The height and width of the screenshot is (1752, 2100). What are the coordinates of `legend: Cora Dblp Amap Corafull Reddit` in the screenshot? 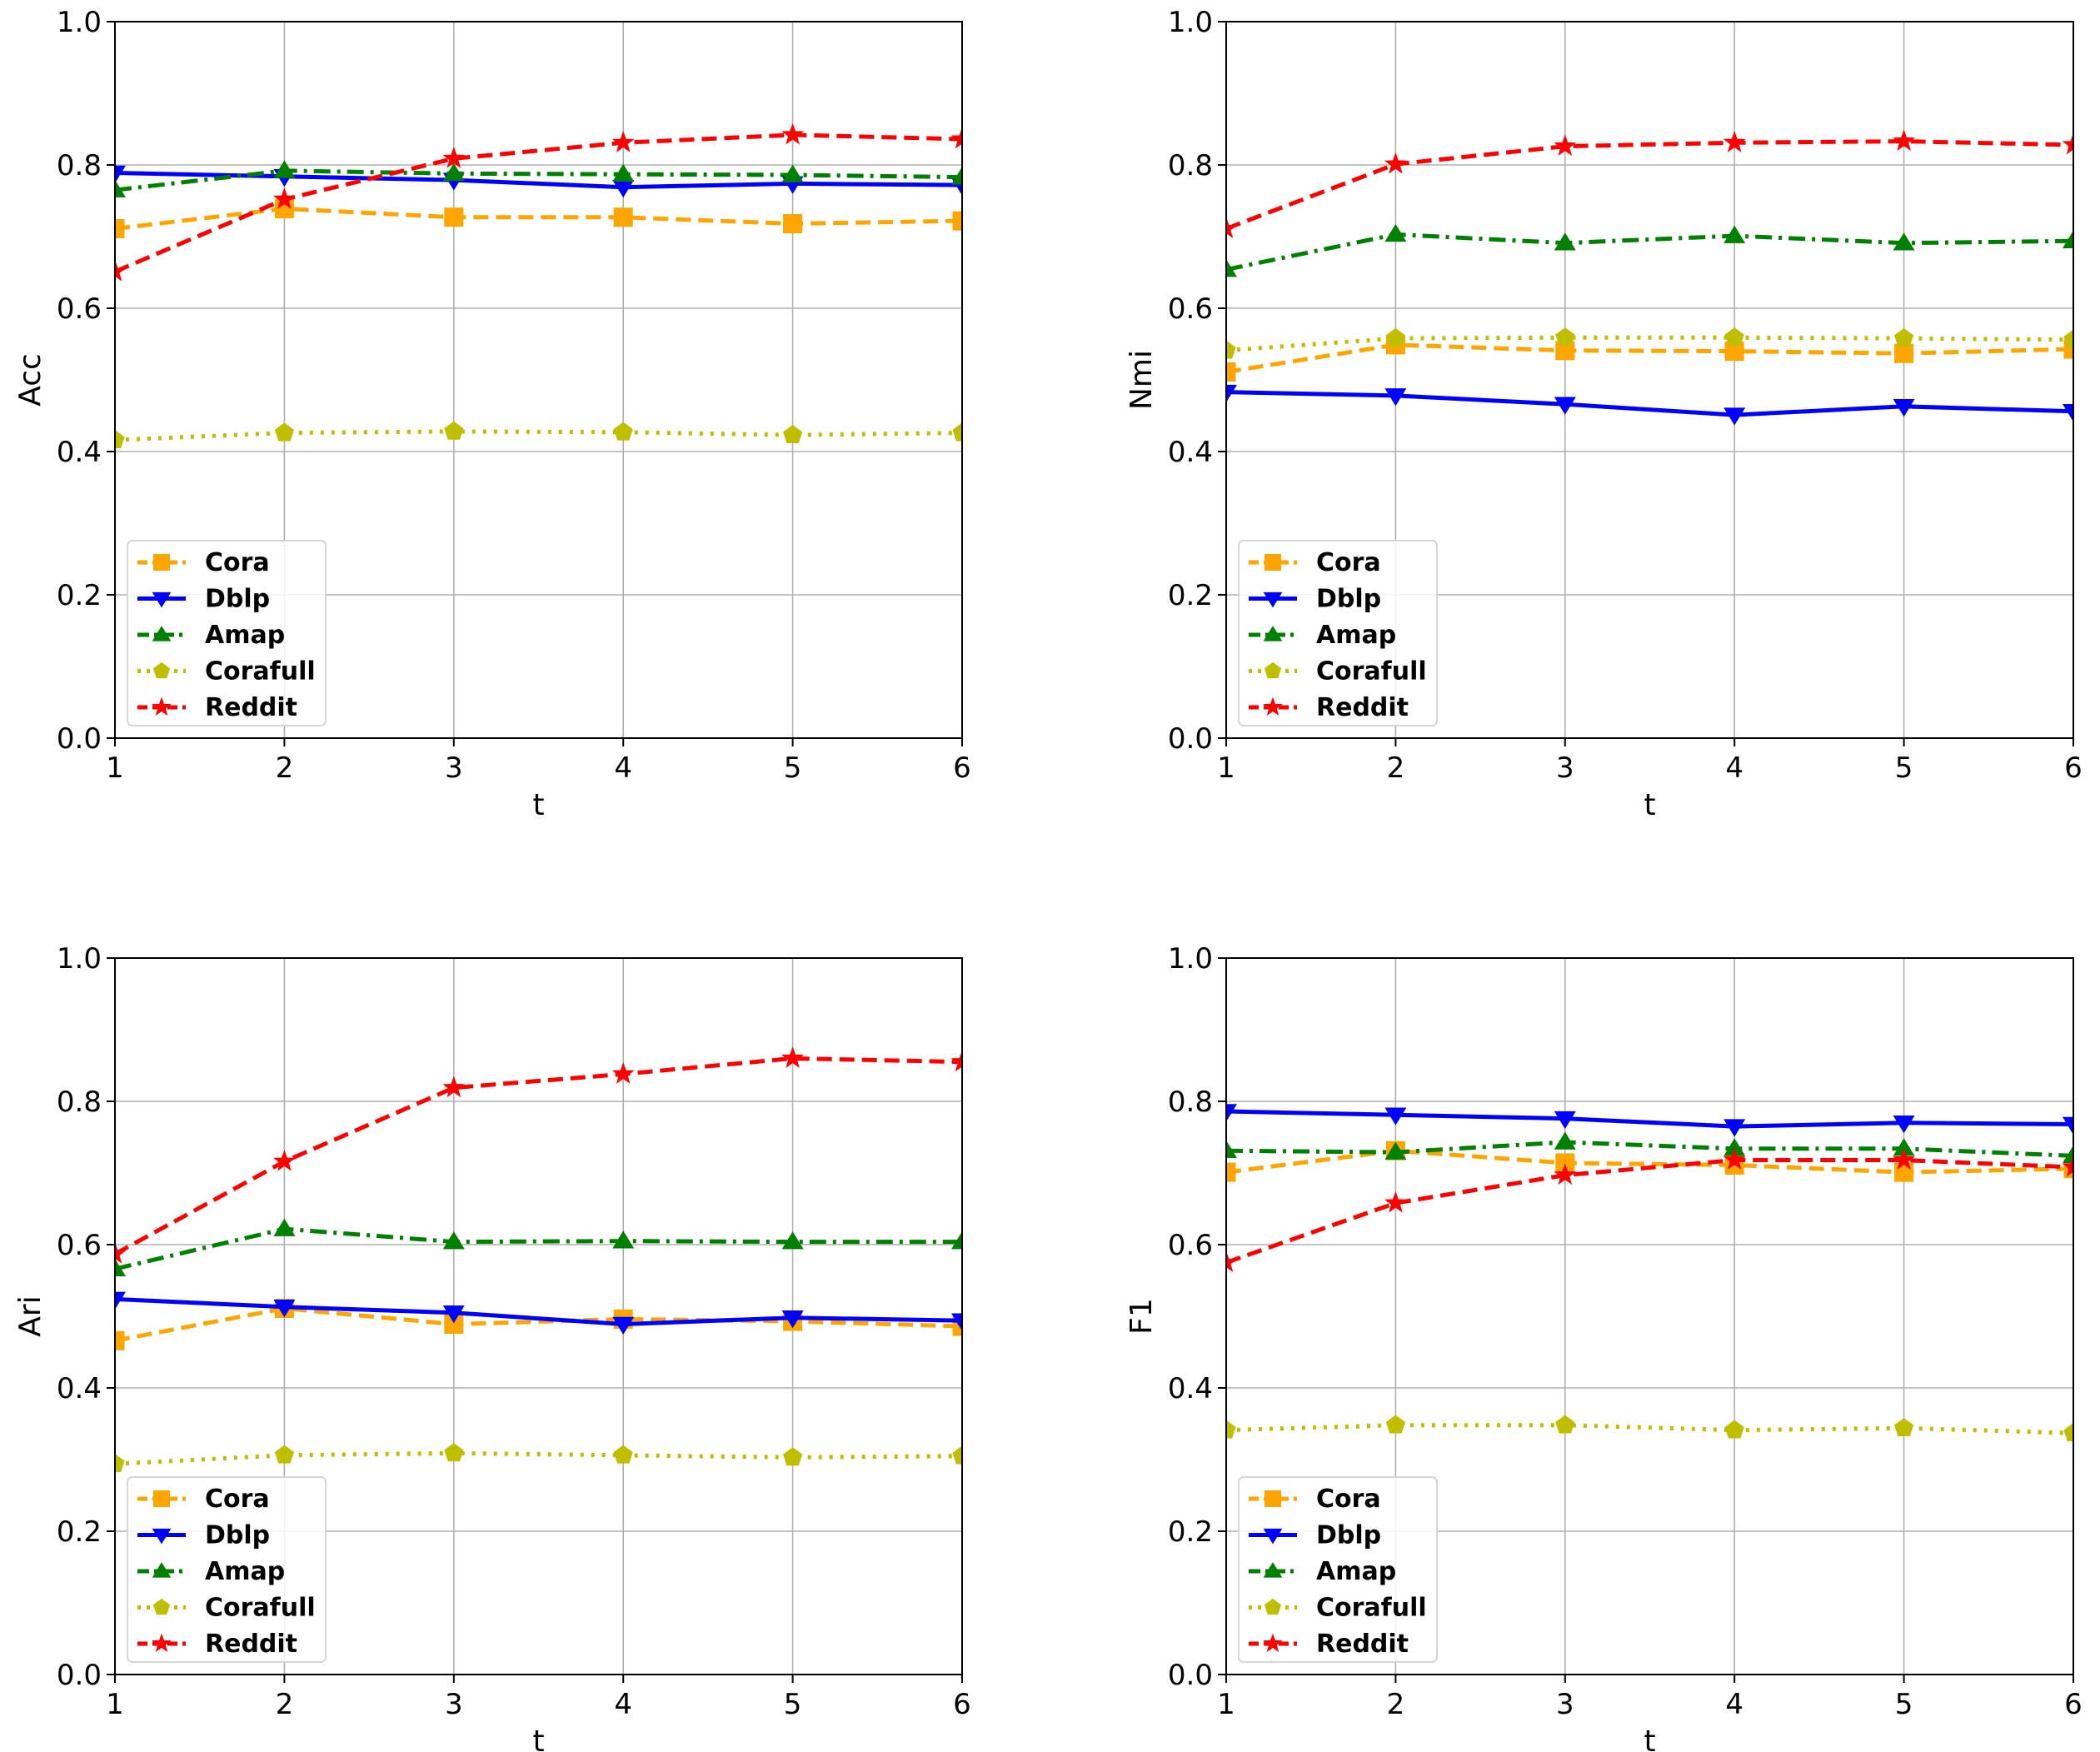 It's located at (1338, 1570).